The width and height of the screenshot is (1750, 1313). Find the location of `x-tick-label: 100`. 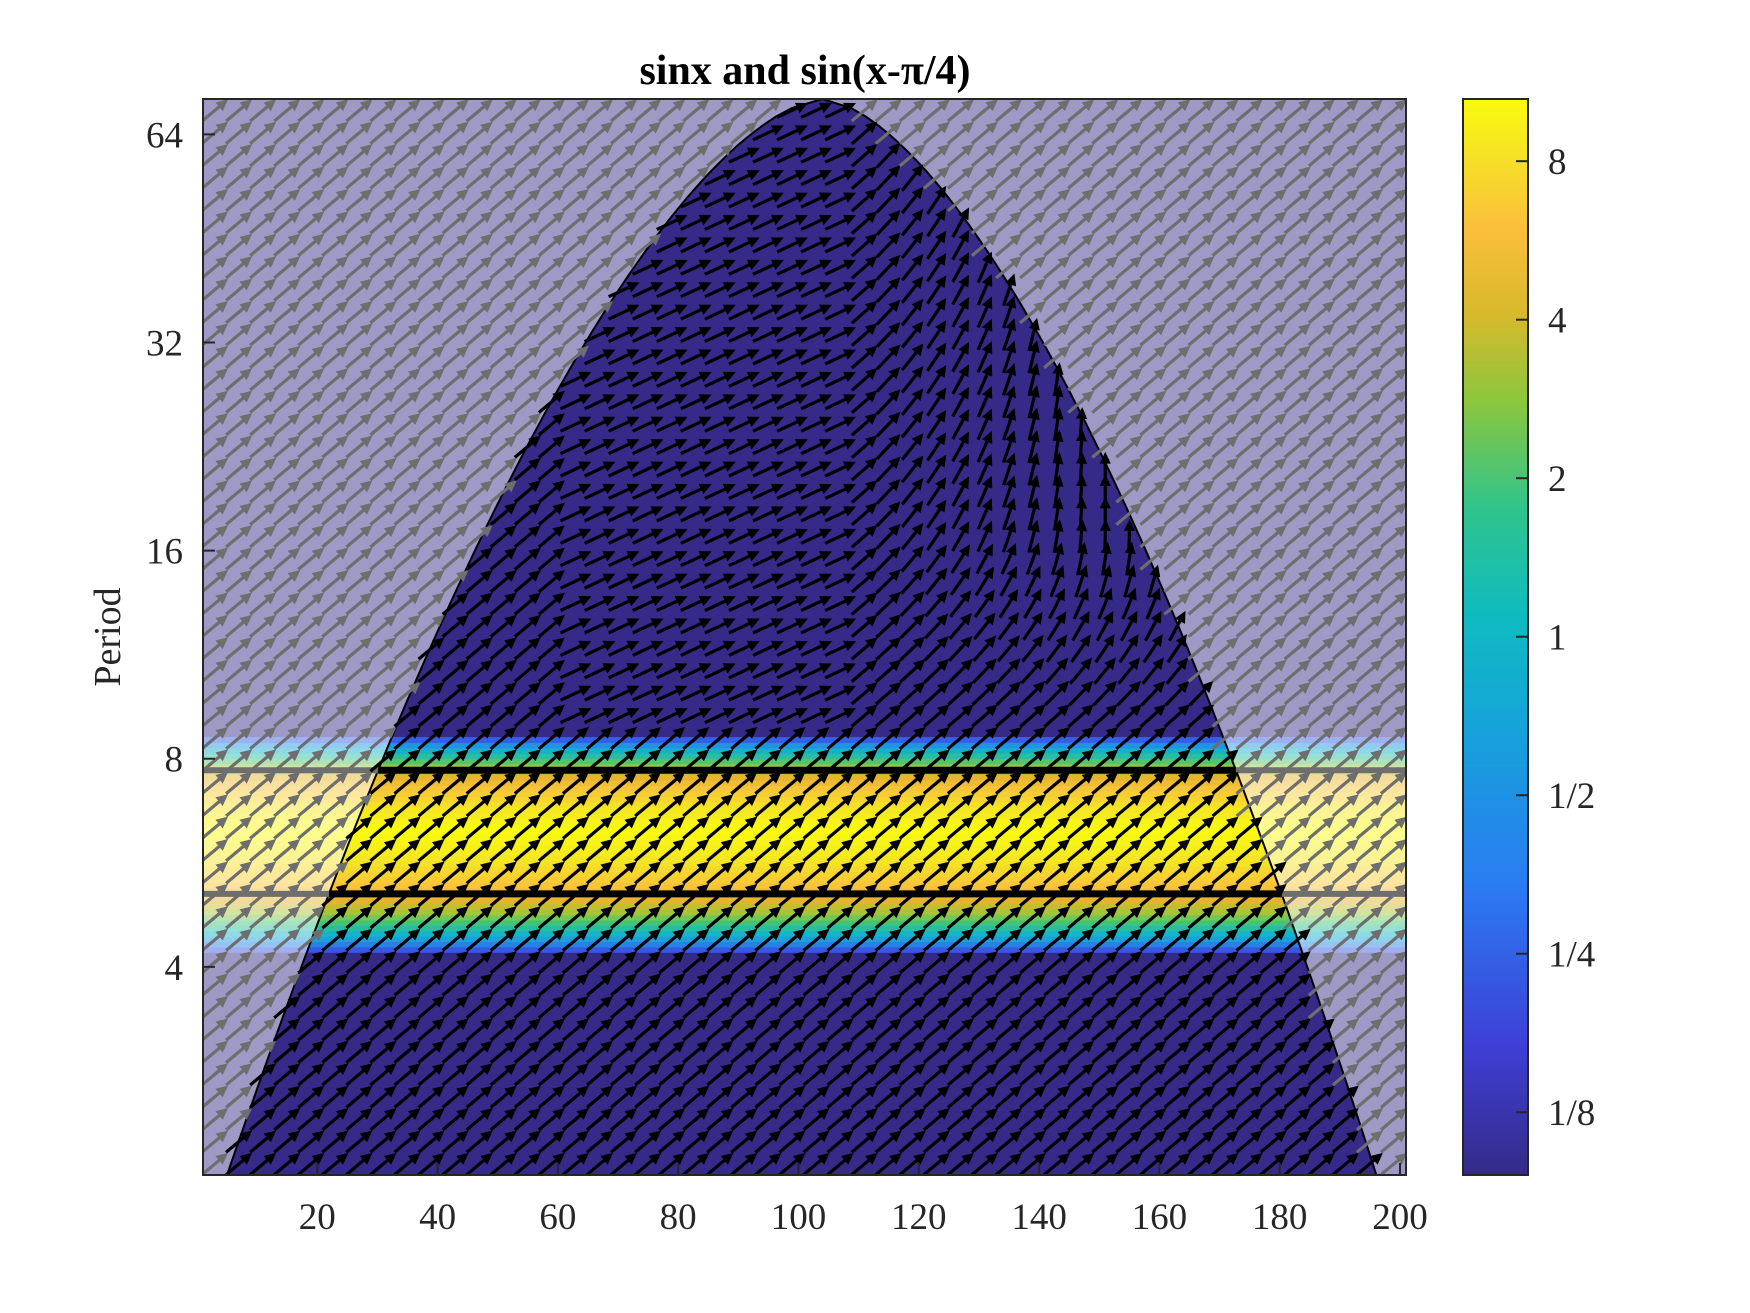

x-tick-label: 100 is located at coordinates (799, 1217).